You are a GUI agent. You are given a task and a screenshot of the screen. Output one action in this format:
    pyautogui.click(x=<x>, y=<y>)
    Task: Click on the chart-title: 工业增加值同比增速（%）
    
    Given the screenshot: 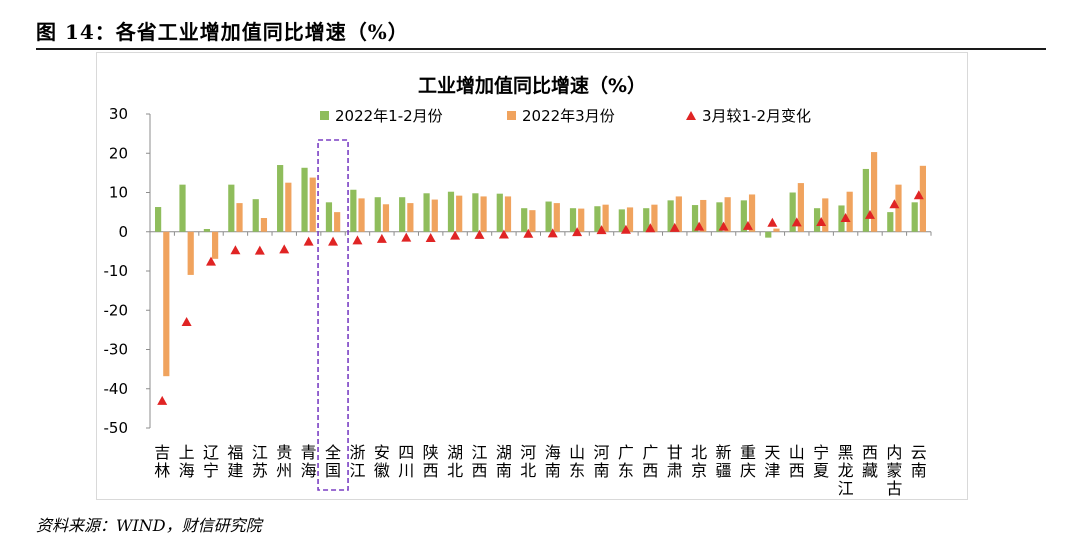 What is the action you would take?
    pyautogui.click(x=532, y=86)
    